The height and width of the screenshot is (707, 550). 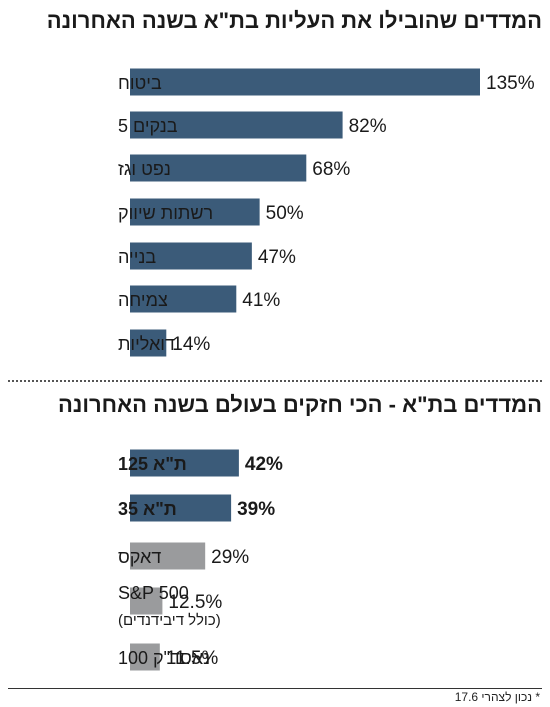 I want to click on chart-2-category-sublabel-3: (כולל דיבידנדים), so click(x=169, y=620).